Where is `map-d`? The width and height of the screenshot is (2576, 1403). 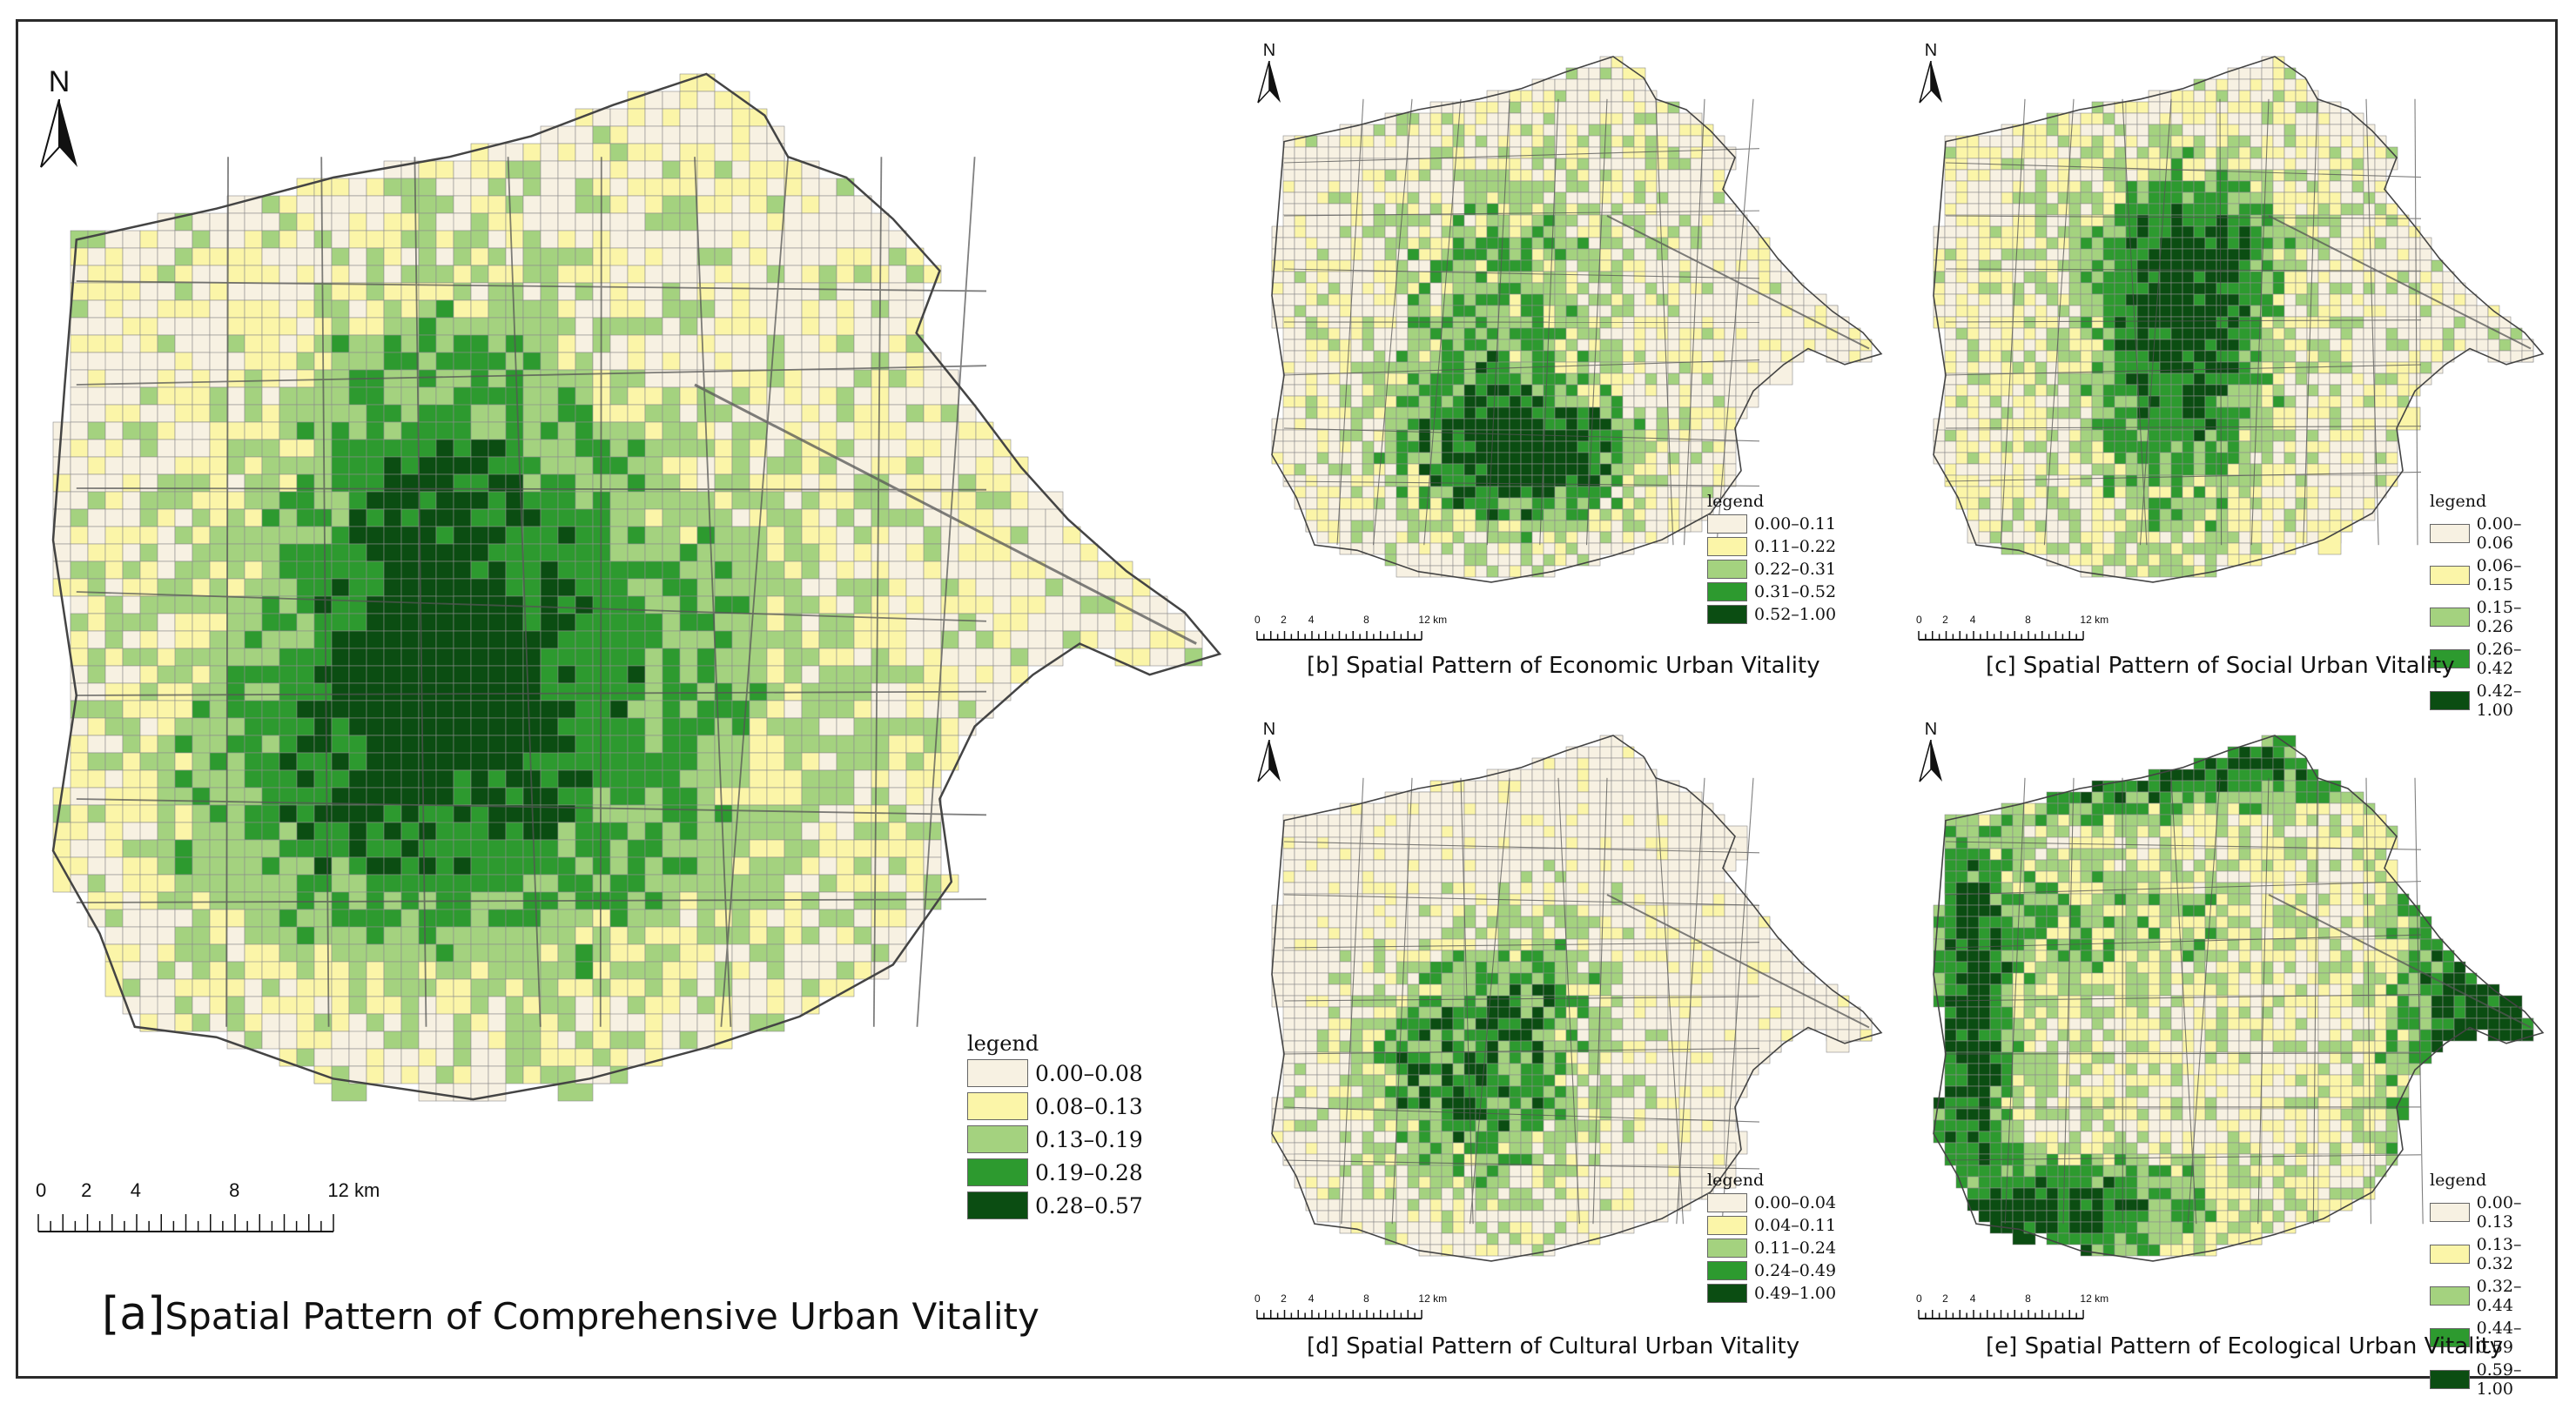
map-d is located at coordinates (1577, 998).